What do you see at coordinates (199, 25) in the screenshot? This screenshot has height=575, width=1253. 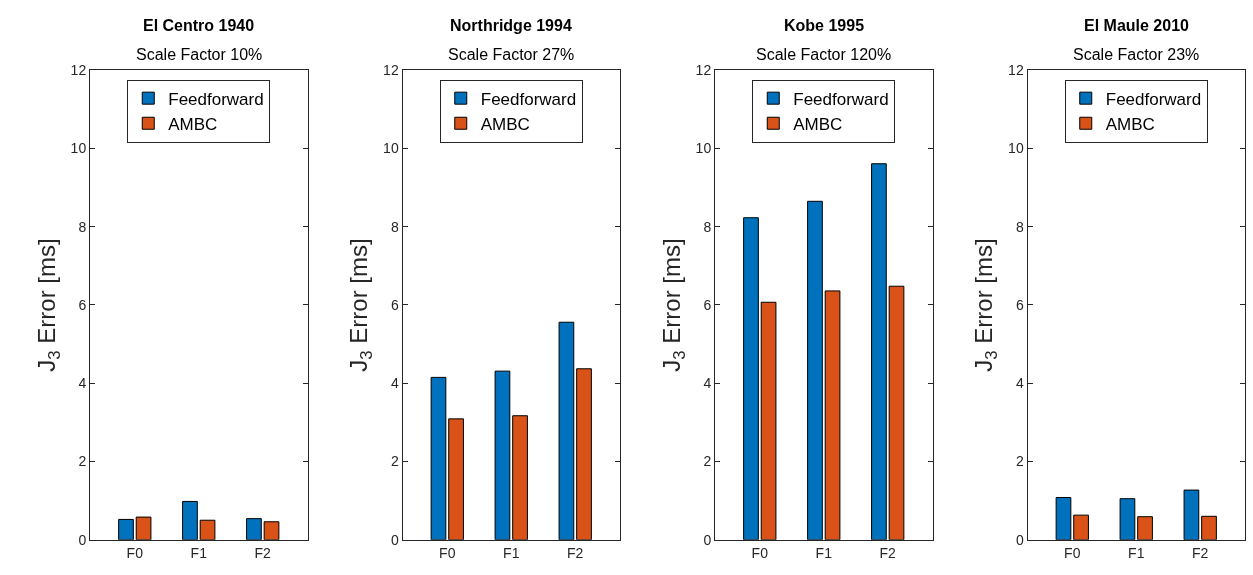 I see `chart-title: El Centro 1940` at bounding box center [199, 25].